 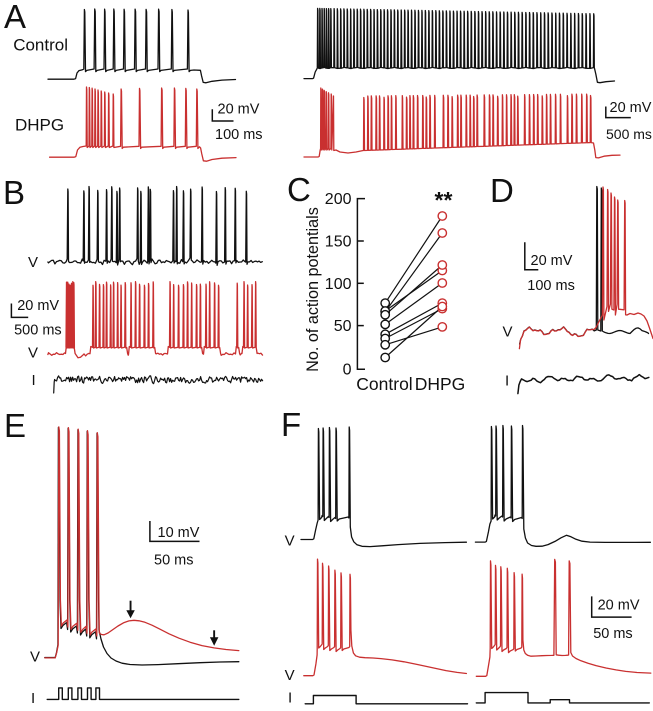 What do you see at coordinates (15, 425) in the screenshot?
I see `svg-text: E` at bounding box center [15, 425].